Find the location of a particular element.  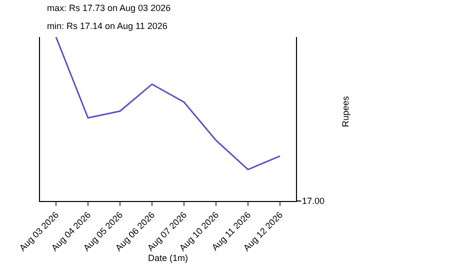

text: min: Rs 17.14 on Aug 11 2026 is located at coordinates (107, 26).